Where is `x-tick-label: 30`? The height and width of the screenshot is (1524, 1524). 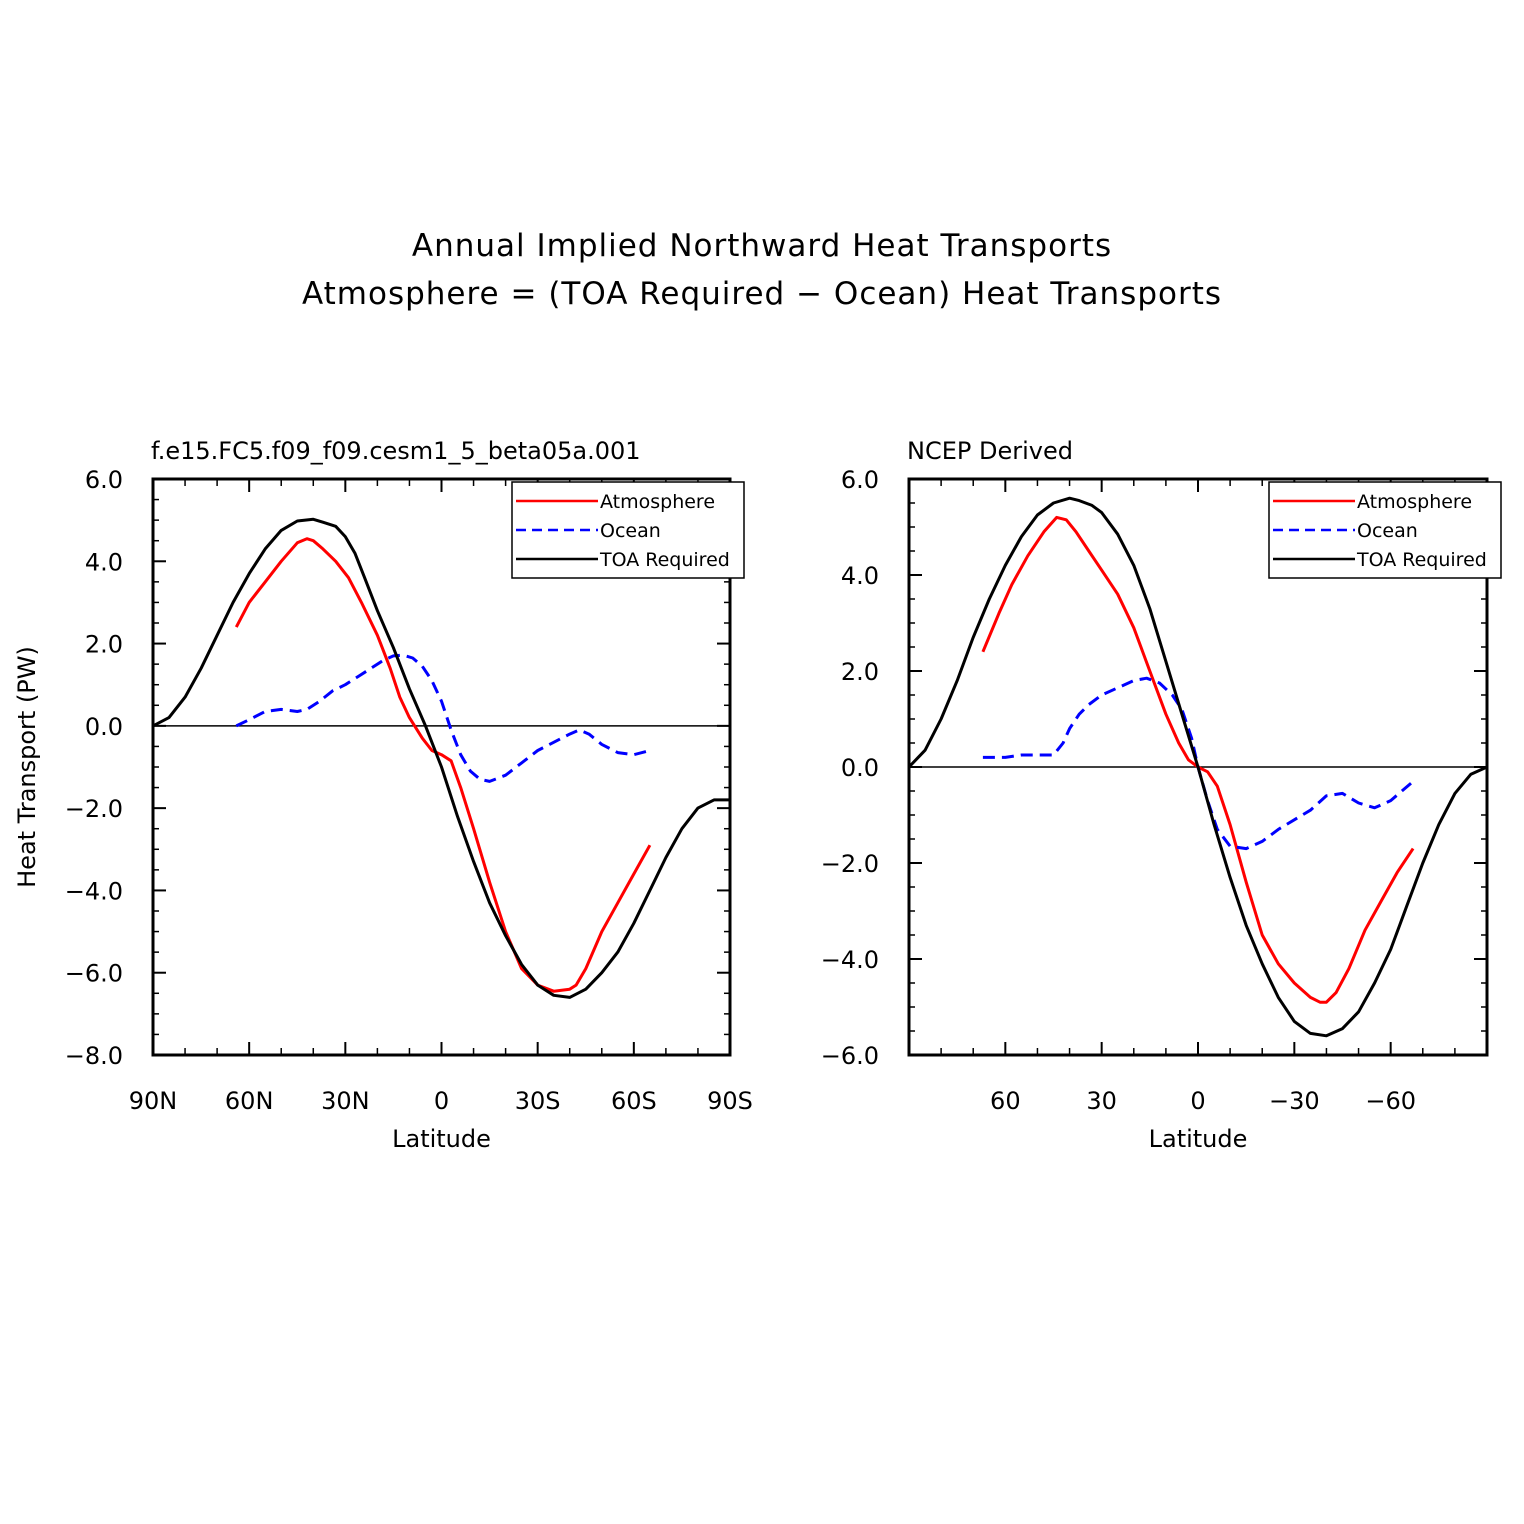
x-tick-label: 30 is located at coordinates (1101, 1101).